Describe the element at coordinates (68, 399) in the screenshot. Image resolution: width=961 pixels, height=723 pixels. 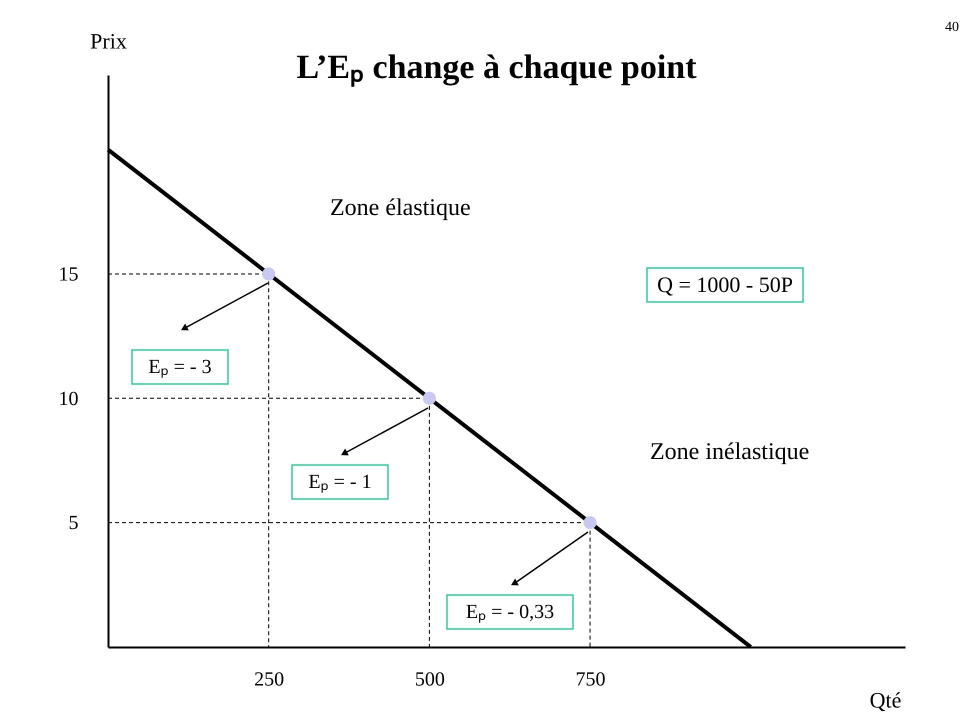
I see `y-tick-label: 10` at that location.